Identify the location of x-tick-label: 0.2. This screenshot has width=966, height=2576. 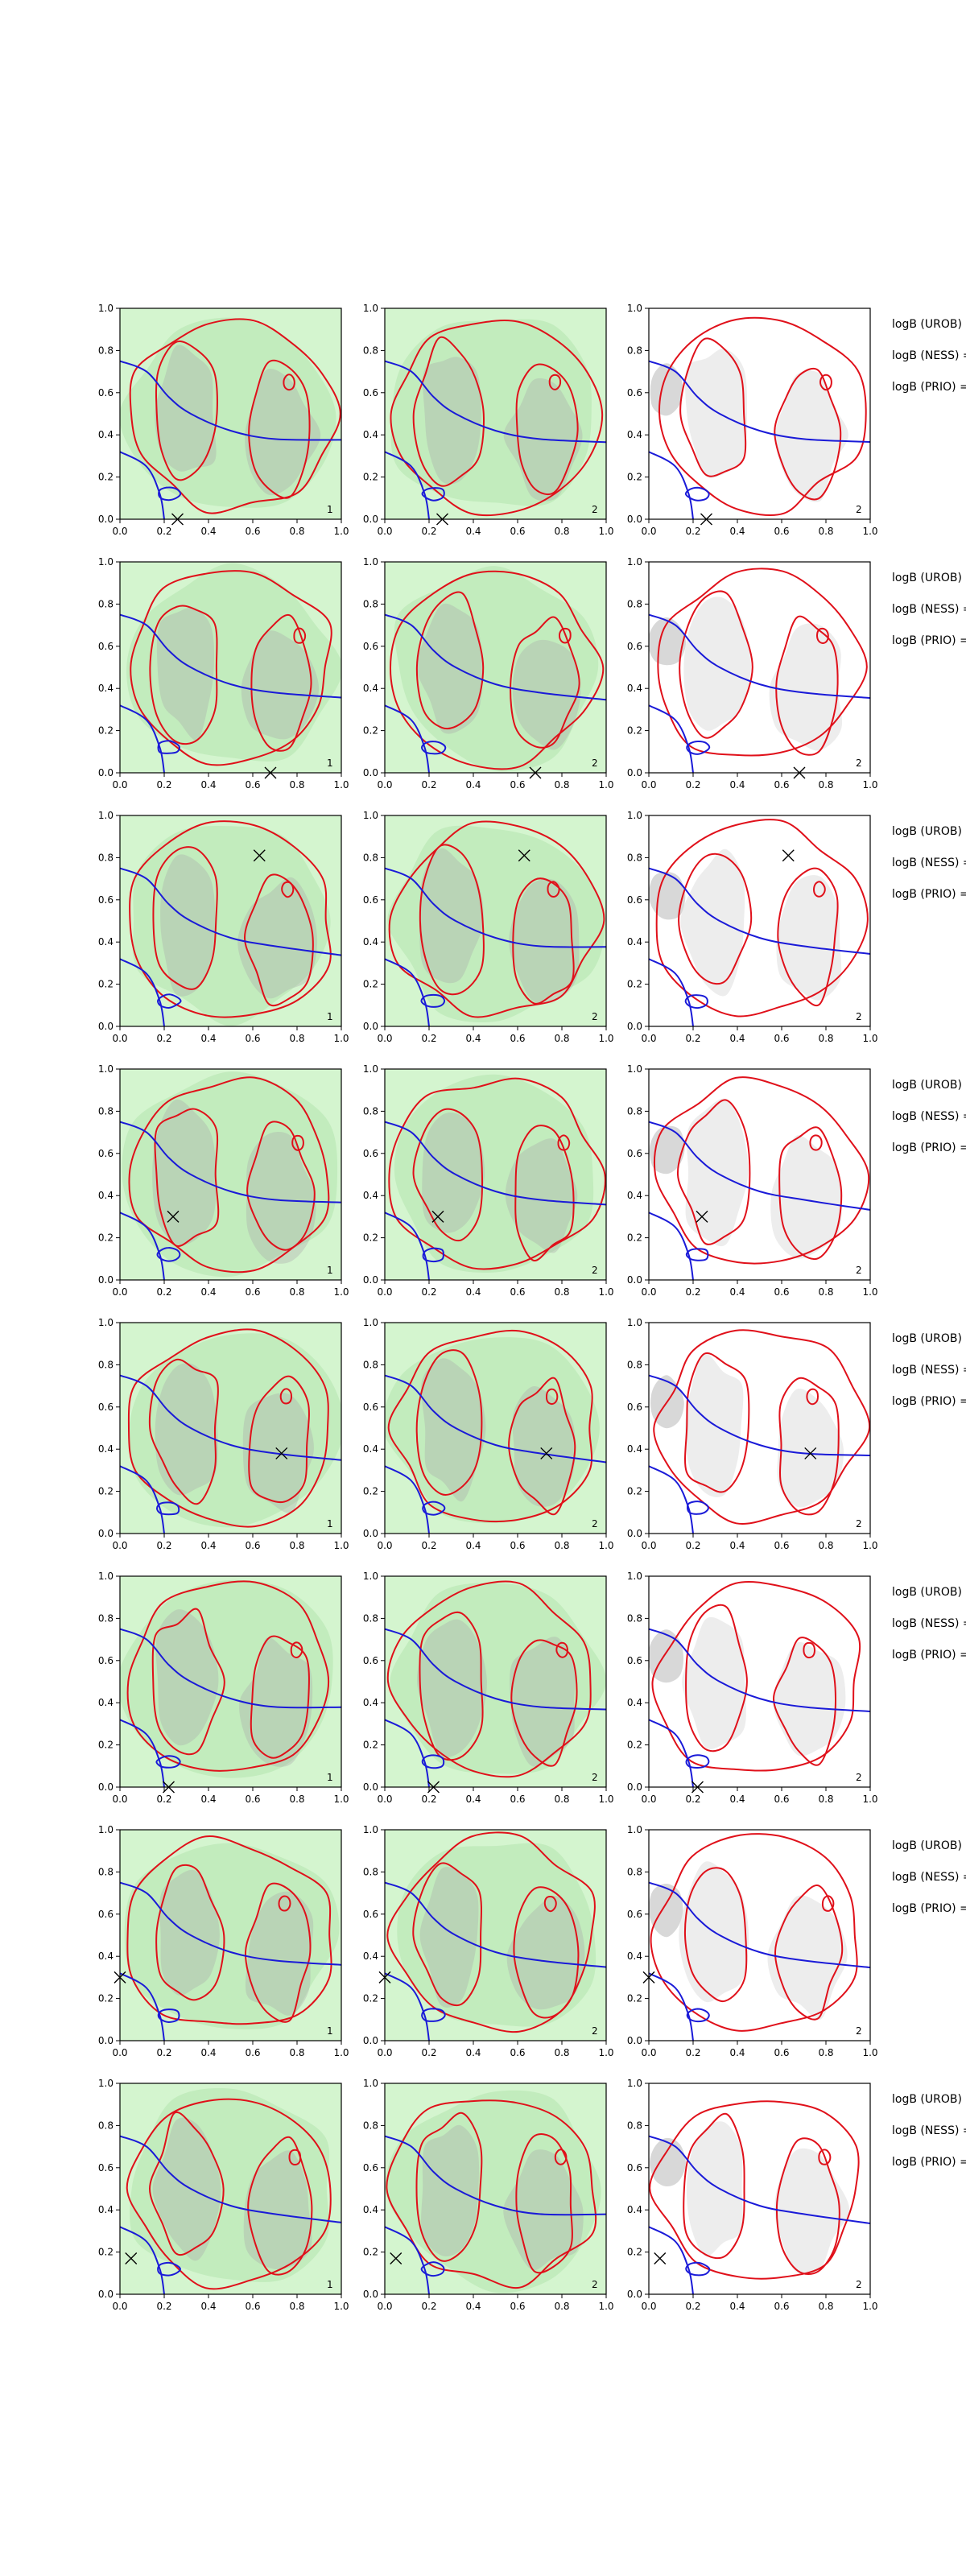
(692, 1545).